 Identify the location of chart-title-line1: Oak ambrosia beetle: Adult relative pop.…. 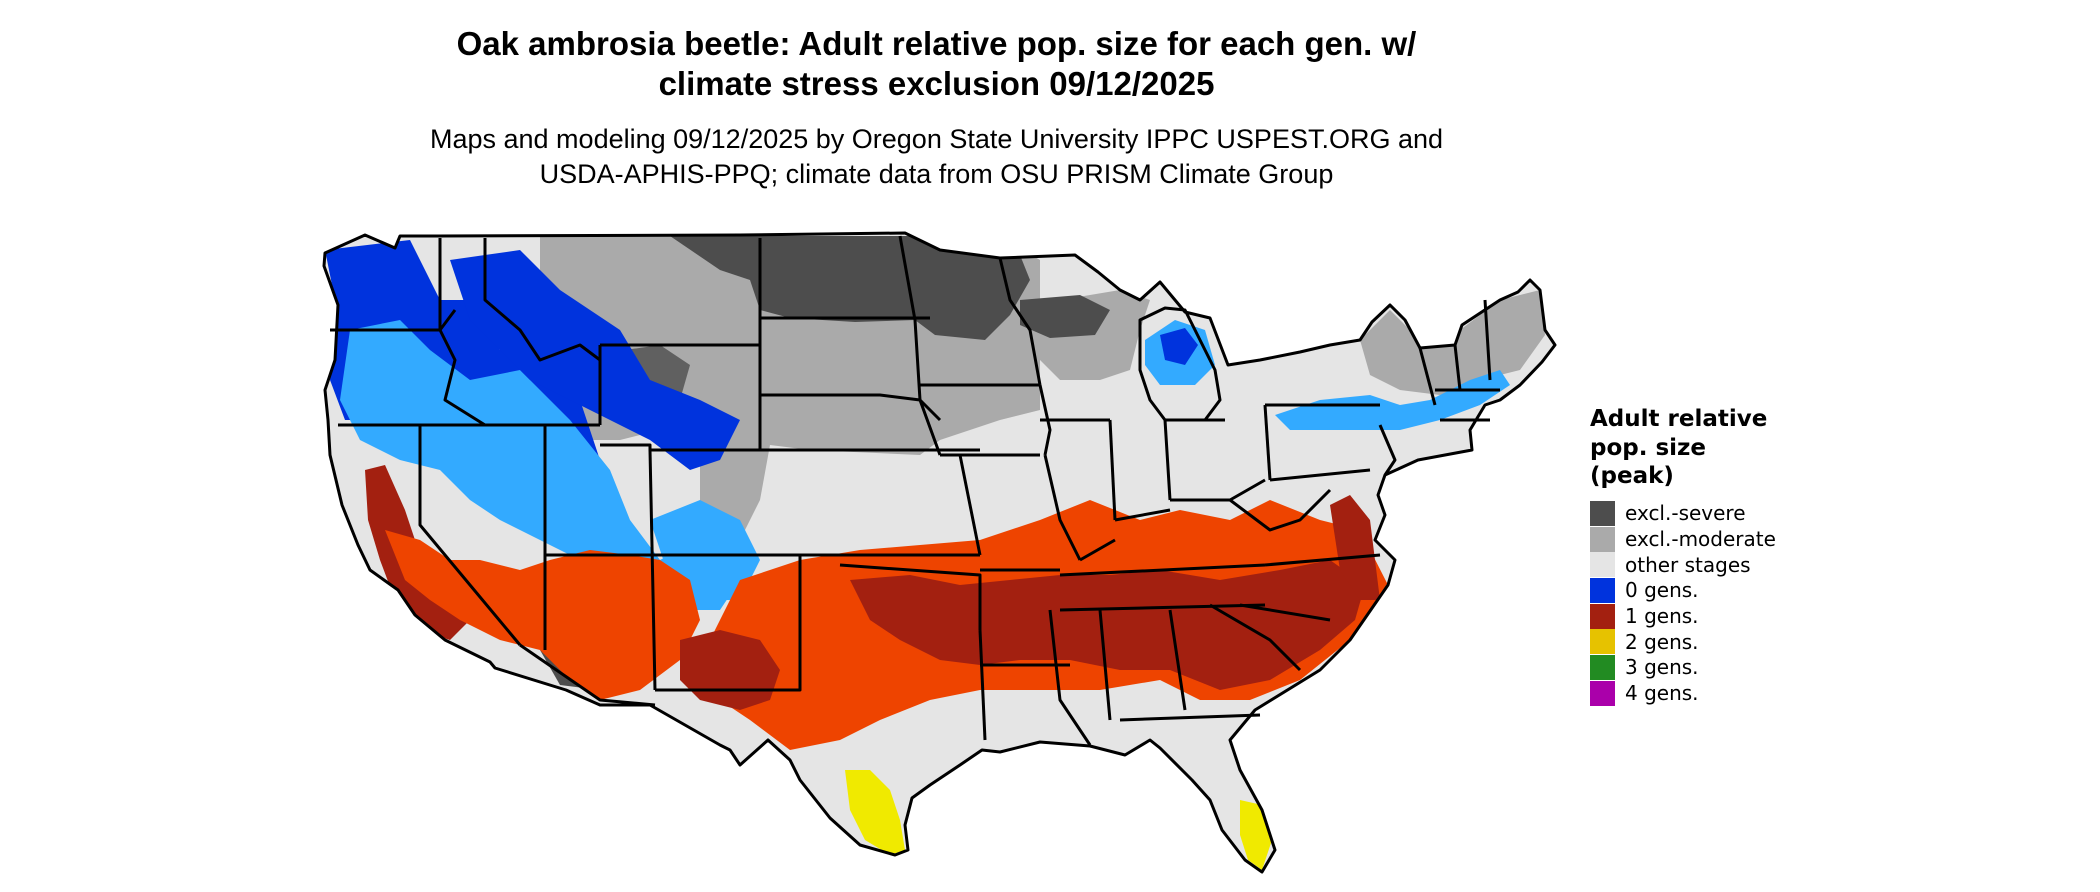
(936, 43).